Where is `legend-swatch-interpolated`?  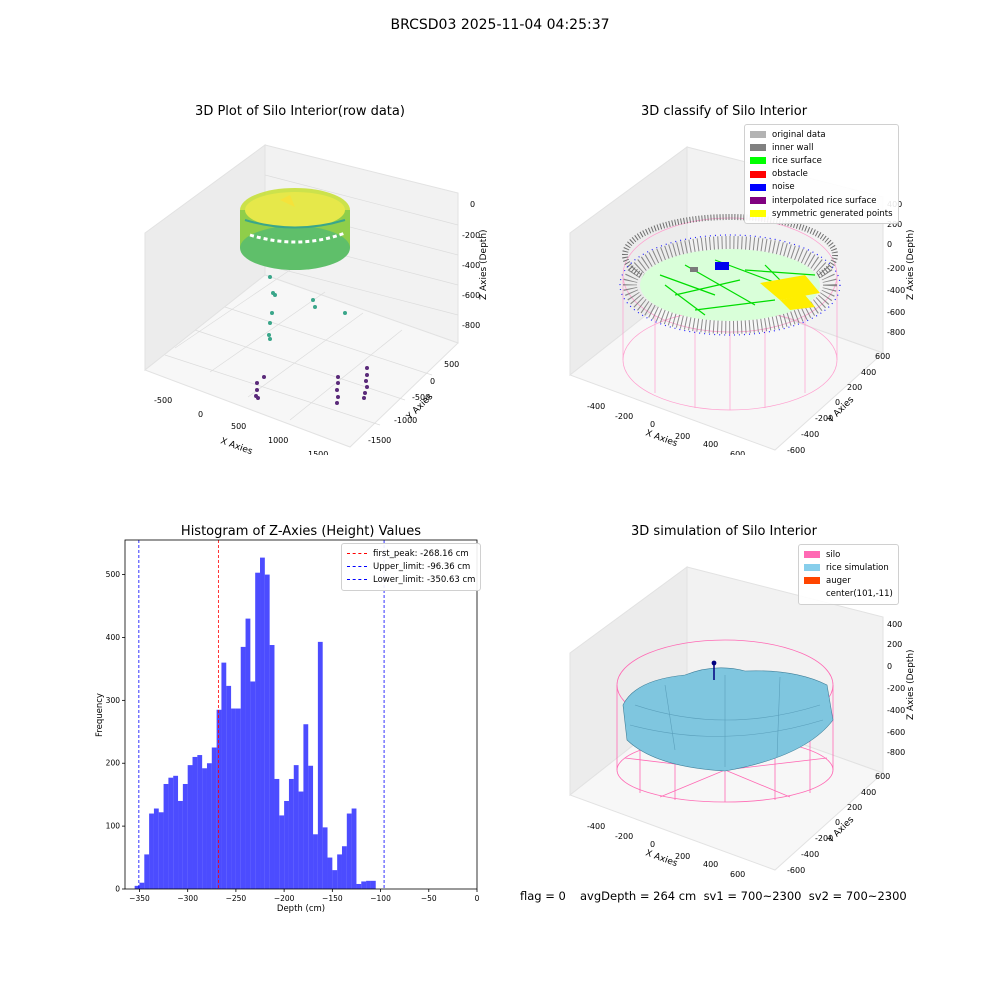
legend-swatch-interpolated is located at coordinates (758, 201).